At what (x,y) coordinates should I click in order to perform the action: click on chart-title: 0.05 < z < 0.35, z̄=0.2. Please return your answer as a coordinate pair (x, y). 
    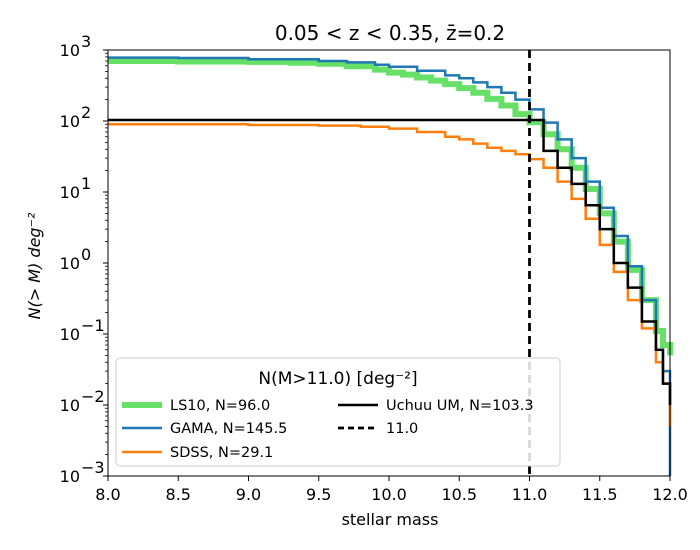
    Looking at the image, I should click on (390, 33).